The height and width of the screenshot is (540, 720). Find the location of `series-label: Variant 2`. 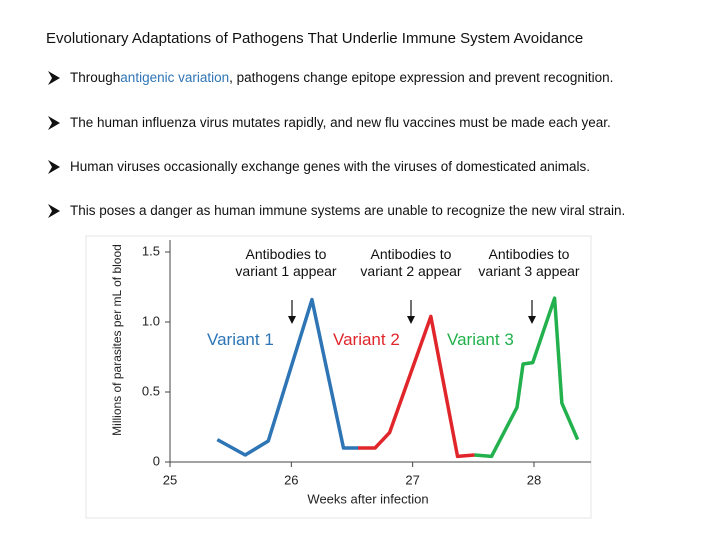

series-label: Variant 2 is located at coordinates (366, 339).